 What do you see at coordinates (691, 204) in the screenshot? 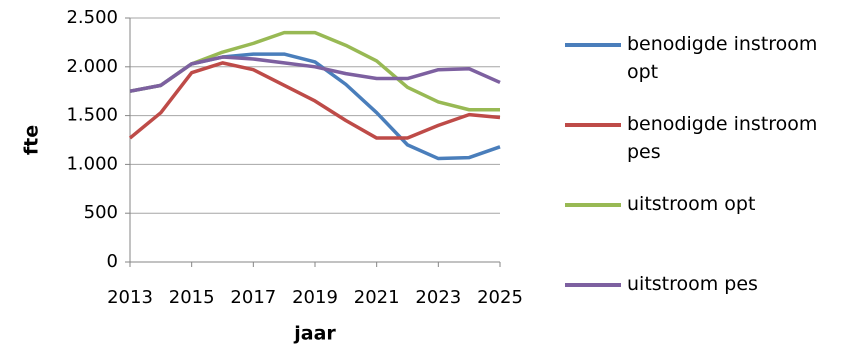
I see `legend-label: uitstroom opt` at bounding box center [691, 204].